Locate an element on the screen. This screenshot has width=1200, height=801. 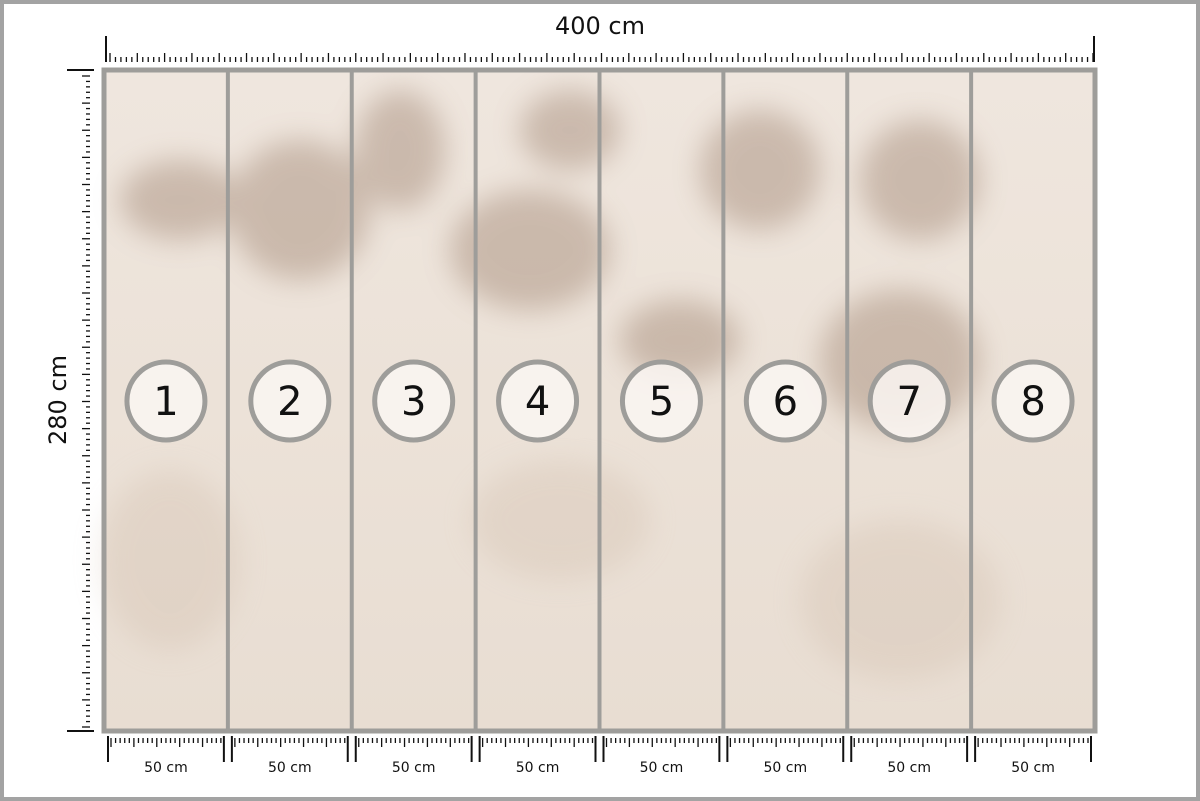
panel-number: 2 is located at coordinates (289, 402).